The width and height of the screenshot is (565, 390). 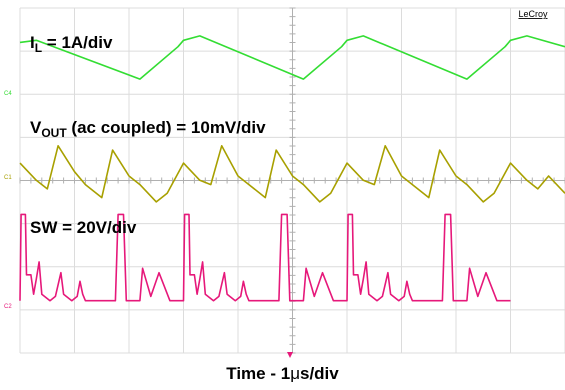 I want to click on channel-label-c1: VOUT (ac coupled) = 10mV/div, so click(x=148, y=129).